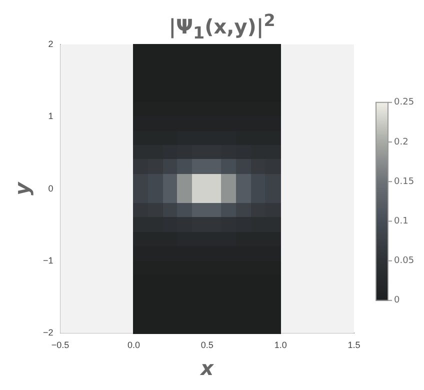 The image size is (424, 390). What do you see at coordinates (401, 142) in the screenshot?
I see `color-bar-label: 0.2` at bounding box center [401, 142].